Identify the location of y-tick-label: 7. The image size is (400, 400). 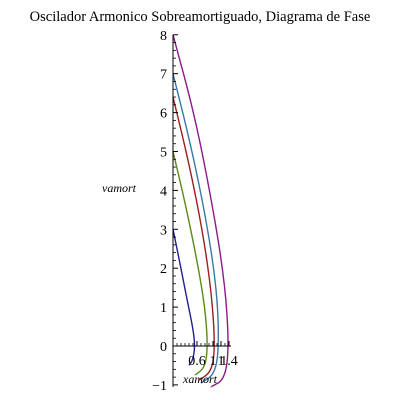
(163, 75).